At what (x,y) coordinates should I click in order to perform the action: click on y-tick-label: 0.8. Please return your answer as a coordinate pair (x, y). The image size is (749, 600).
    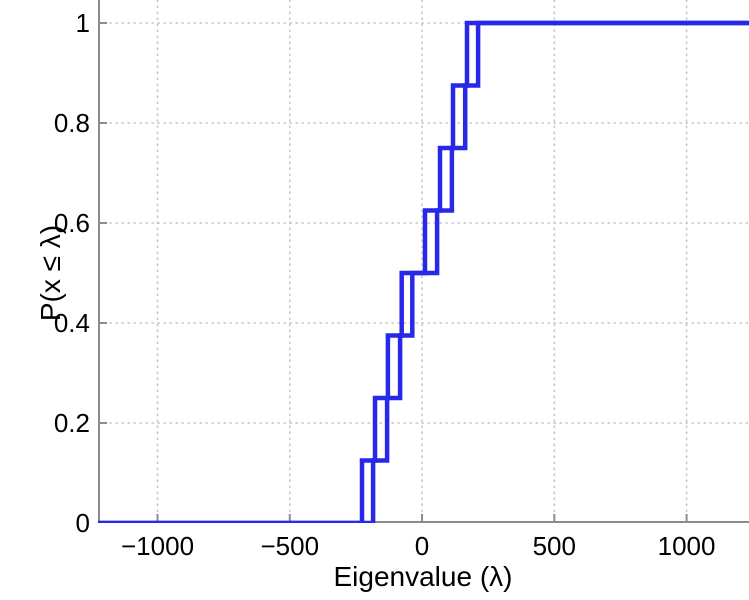
    Looking at the image, I should click on (71, 123).